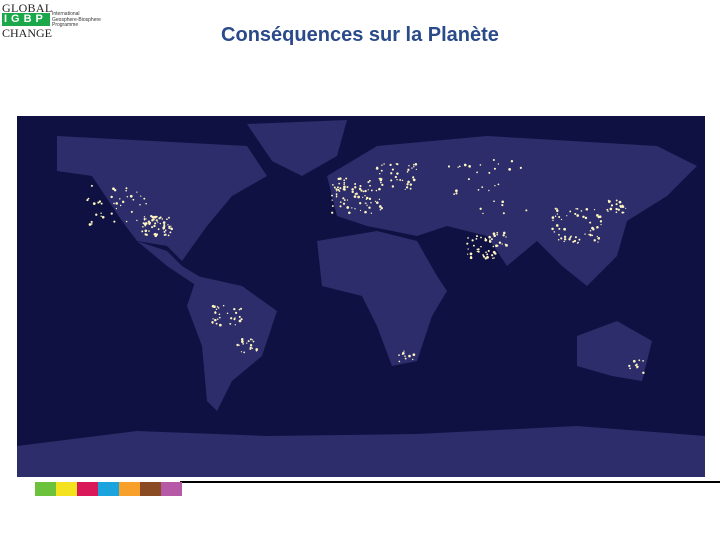  I want to click on australia, so click(614, 351).